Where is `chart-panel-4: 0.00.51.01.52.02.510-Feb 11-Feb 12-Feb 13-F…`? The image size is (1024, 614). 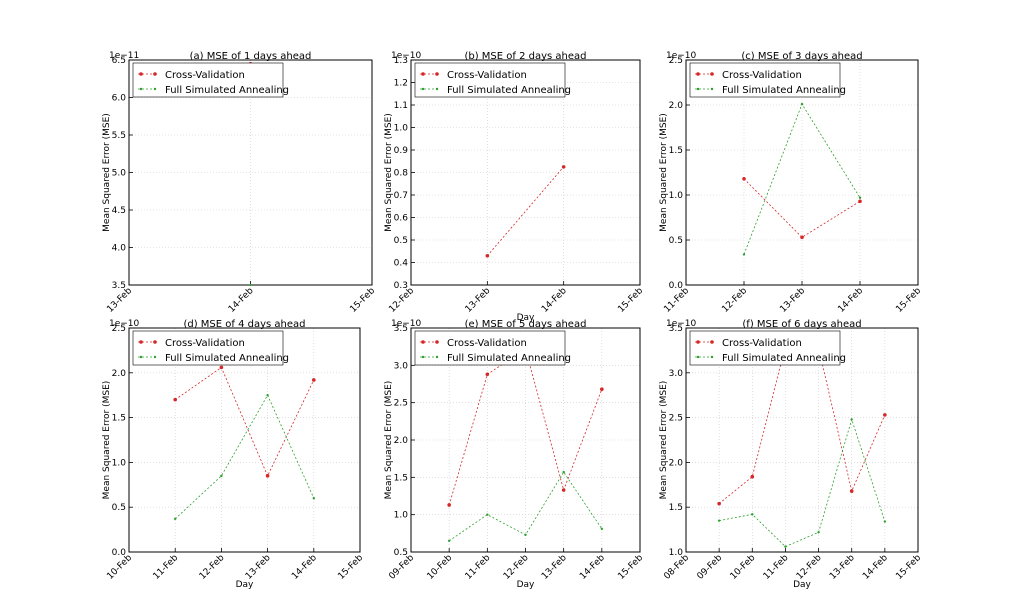
chart-panel-4: 0.00.51.01.52.02.510-Feb 11-Feb 12-Feb 13-F… is located at coordinates (233, 454).